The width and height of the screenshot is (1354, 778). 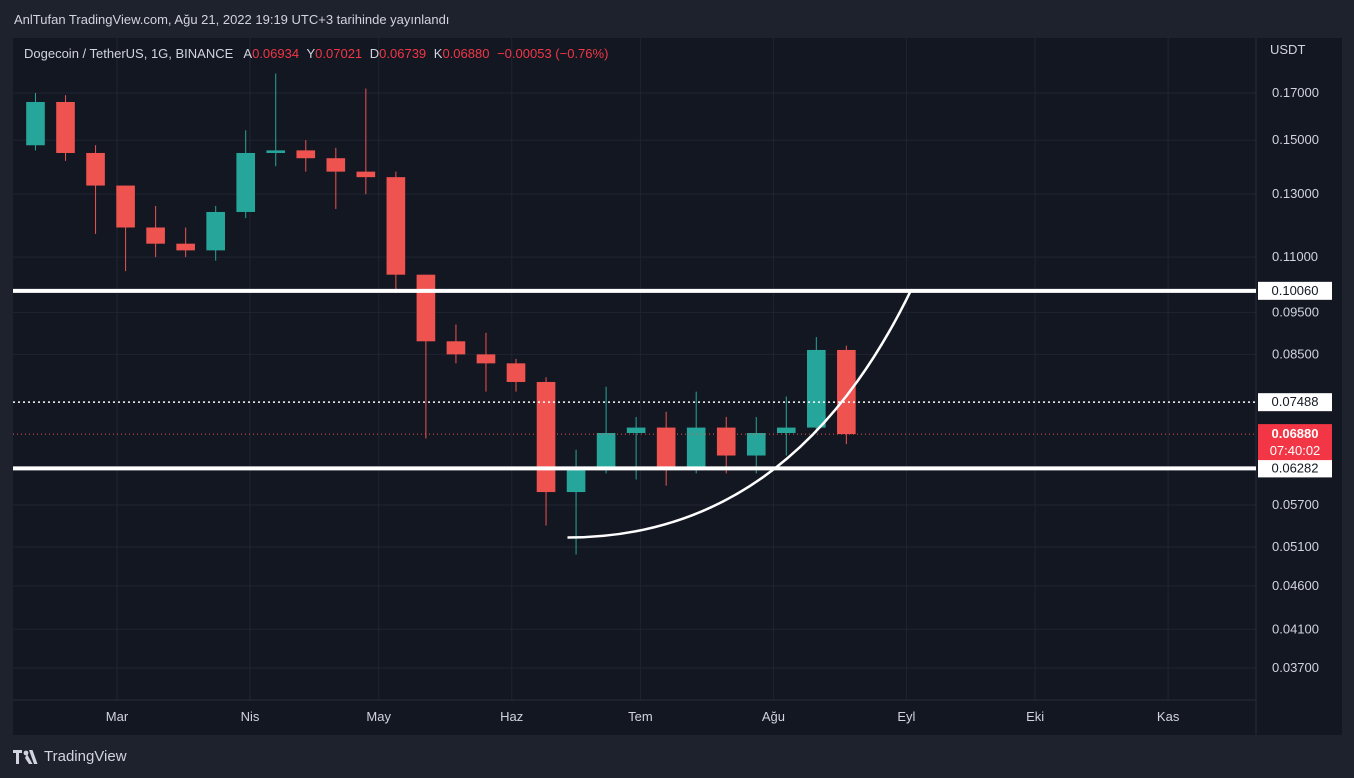 I want to click on legend-high: 0.07021, so click(x=339, y=53).